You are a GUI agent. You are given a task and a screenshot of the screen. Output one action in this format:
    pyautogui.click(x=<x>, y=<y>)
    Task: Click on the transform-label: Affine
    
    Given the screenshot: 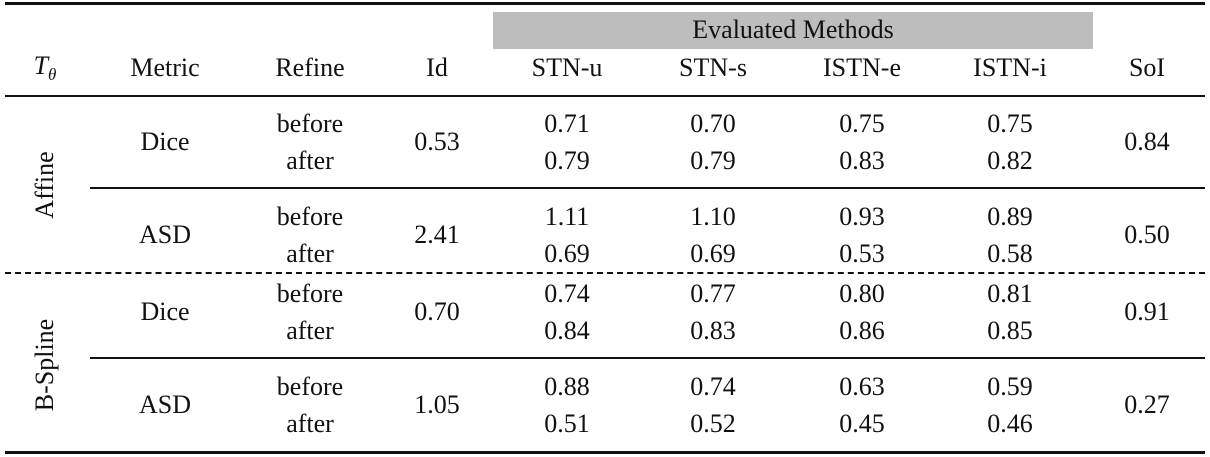 What is the action you would take?
    pyautogui.click(x=44, y=185)
    